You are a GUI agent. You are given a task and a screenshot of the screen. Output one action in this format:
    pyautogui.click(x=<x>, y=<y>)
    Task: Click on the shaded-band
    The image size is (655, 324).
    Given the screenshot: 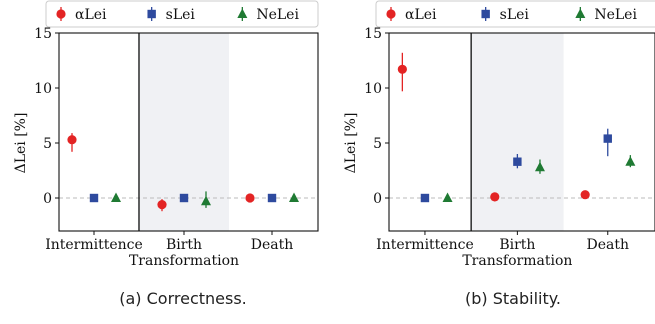 What is the action you would take?
    pyautogui.click(x=517, y=132)
    